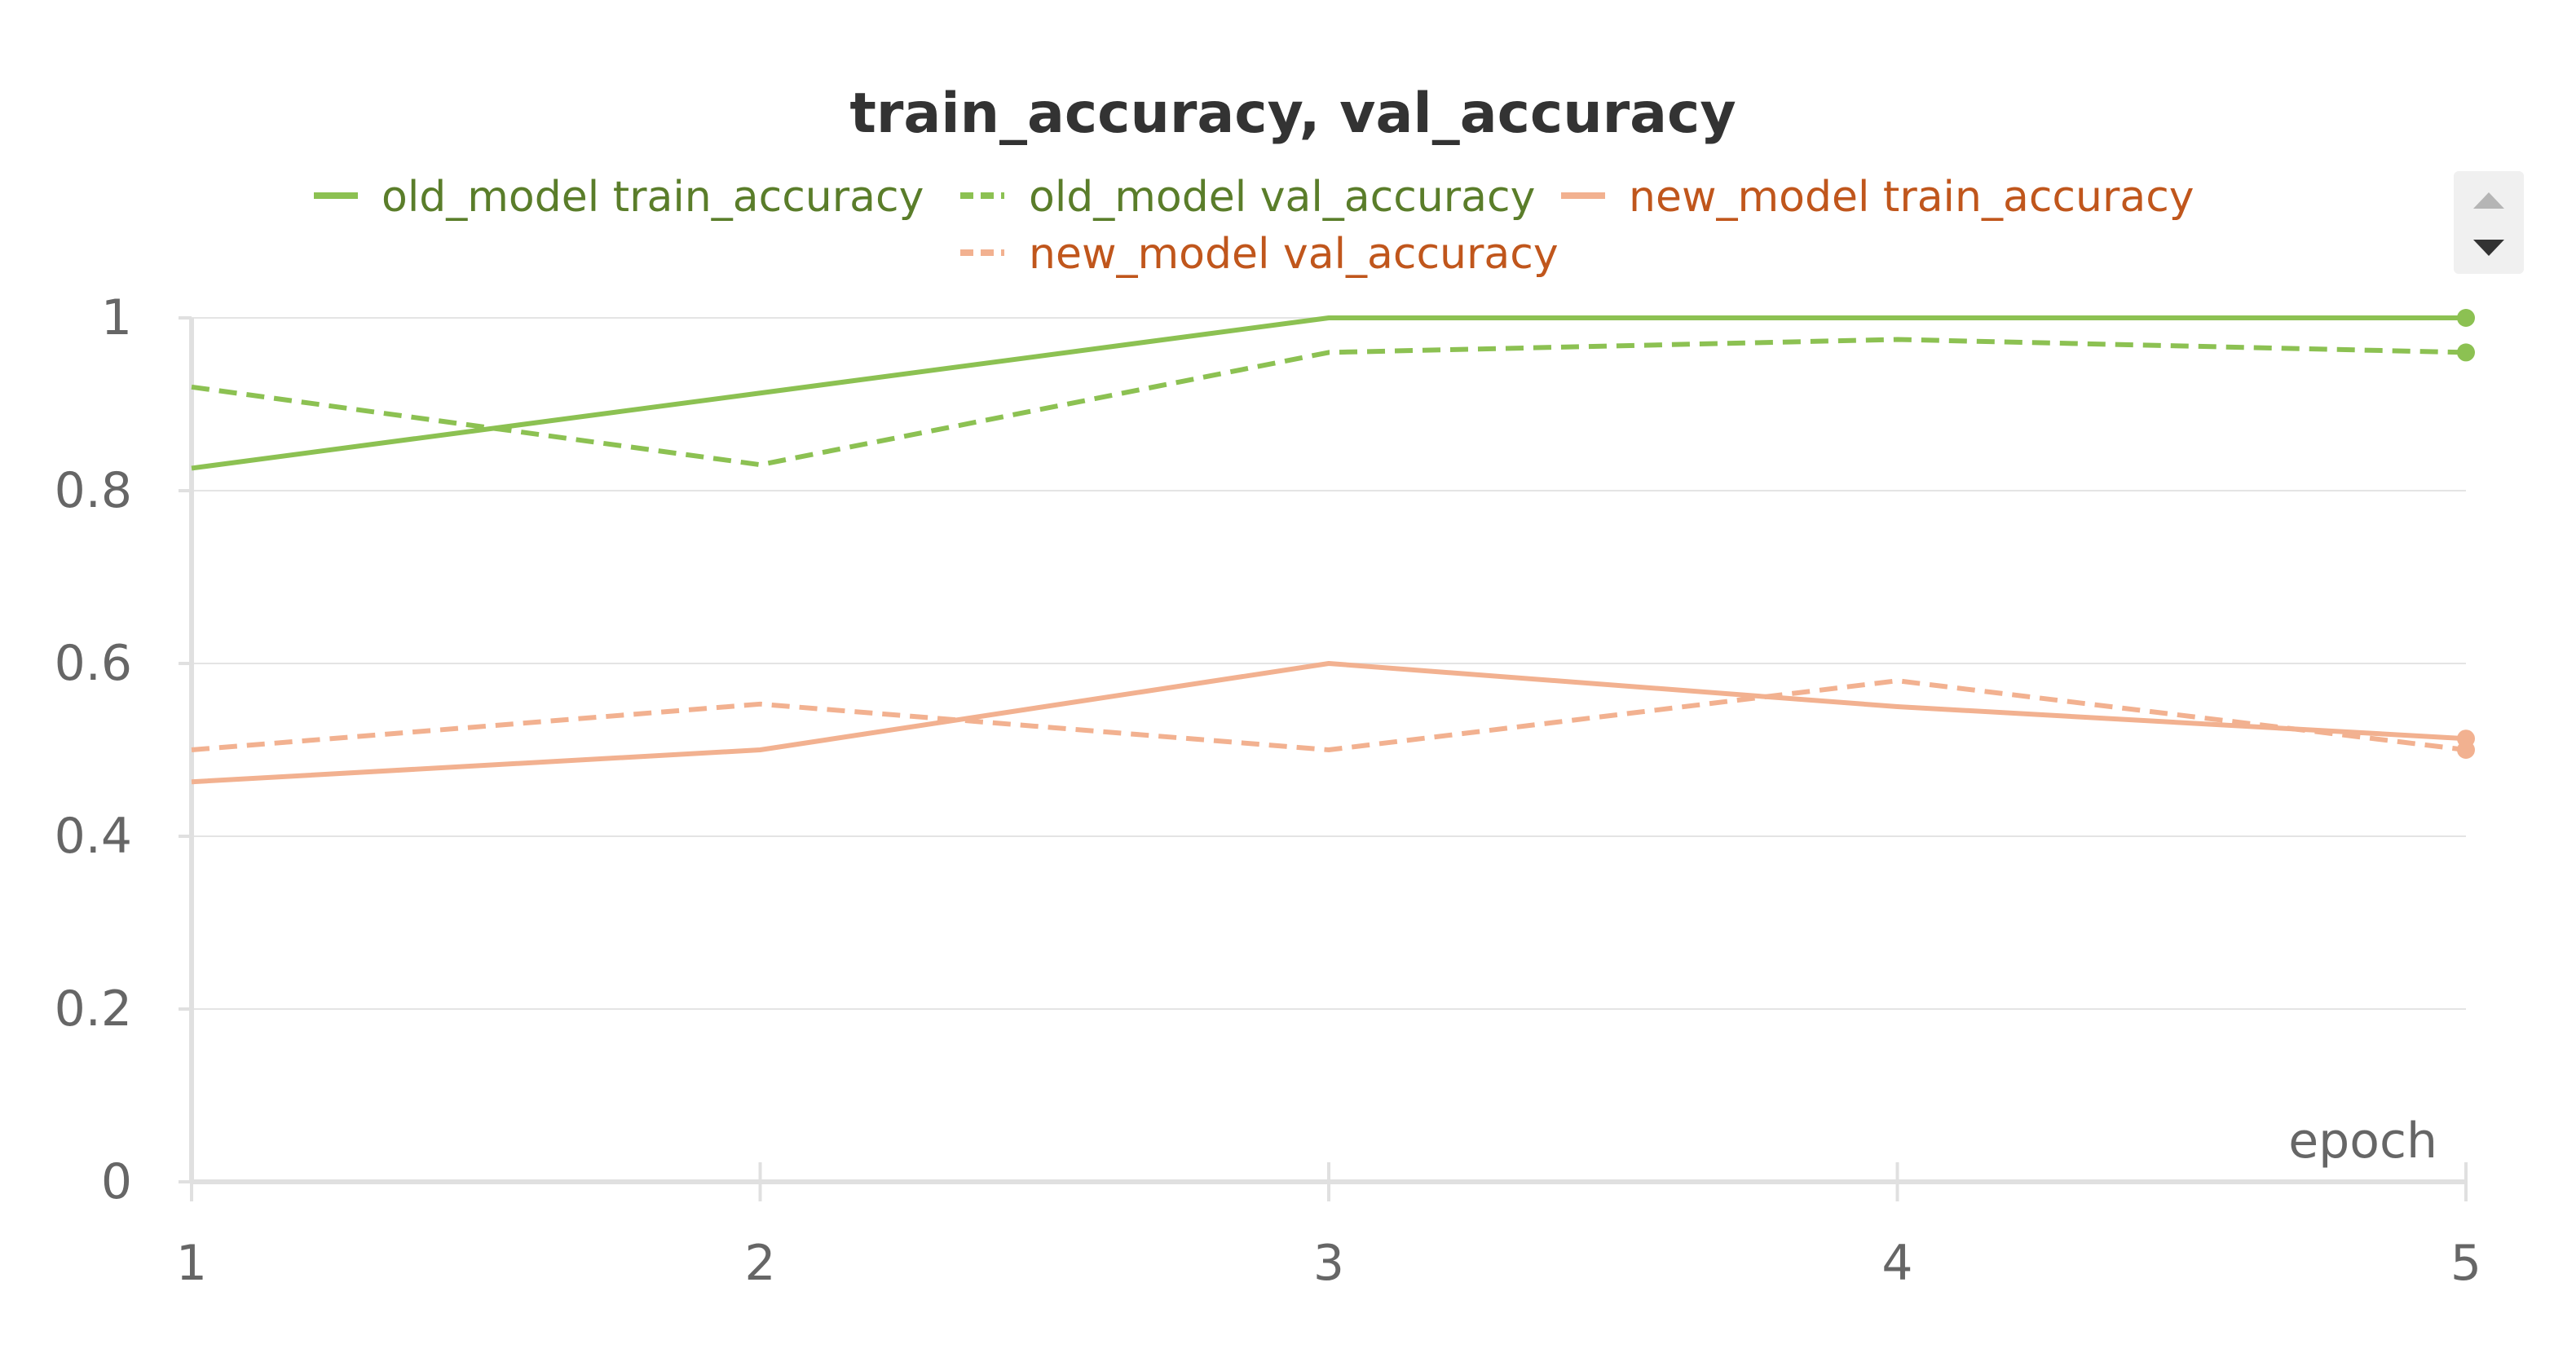 Image resolution: width=2576 pixels, height=1353 pixels. Describe the element at coordinates (93, 836) in the screenshot. I see `y-tick-label: 0.4` at that location.